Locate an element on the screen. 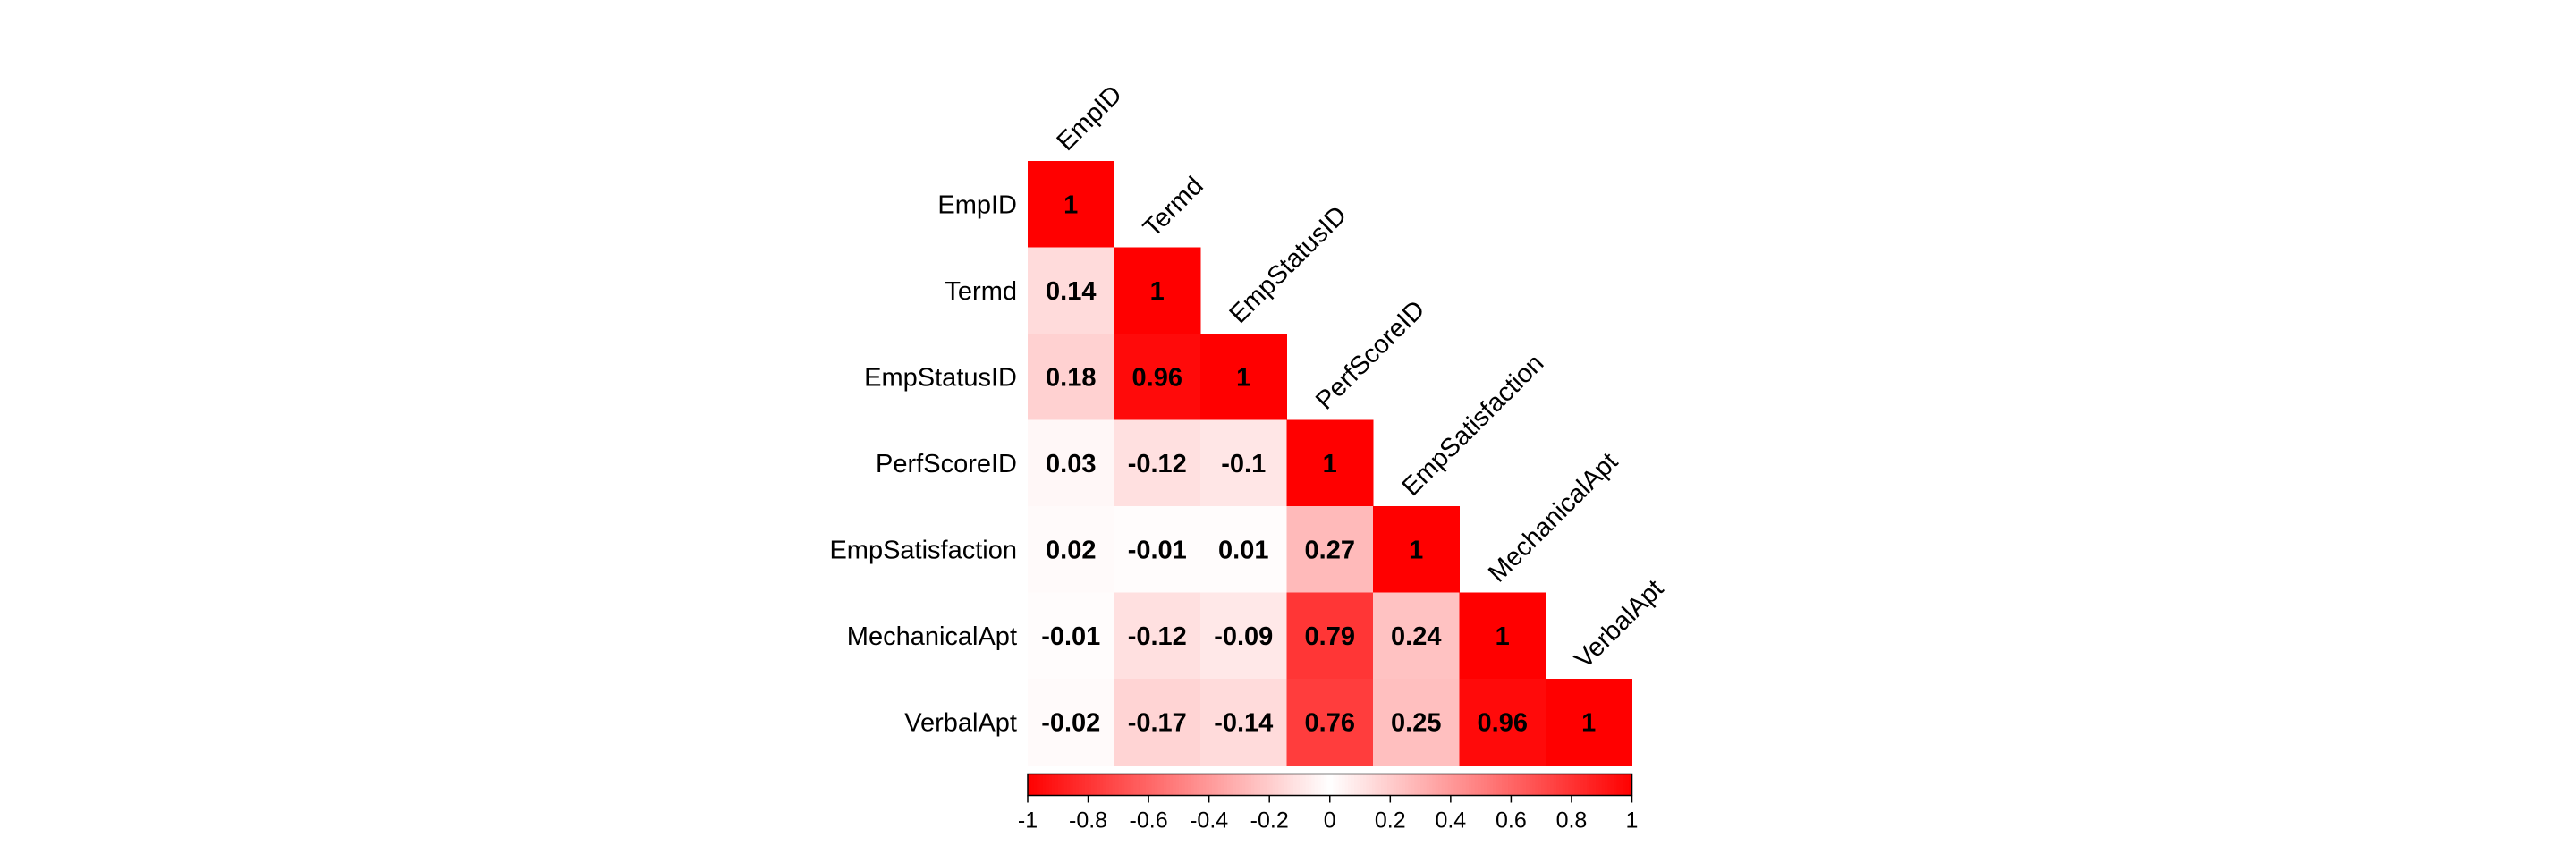 The width and height of the screenshot is (2576, 863). cell-value-label: -0.12 is located at coordinates (1157, 464).